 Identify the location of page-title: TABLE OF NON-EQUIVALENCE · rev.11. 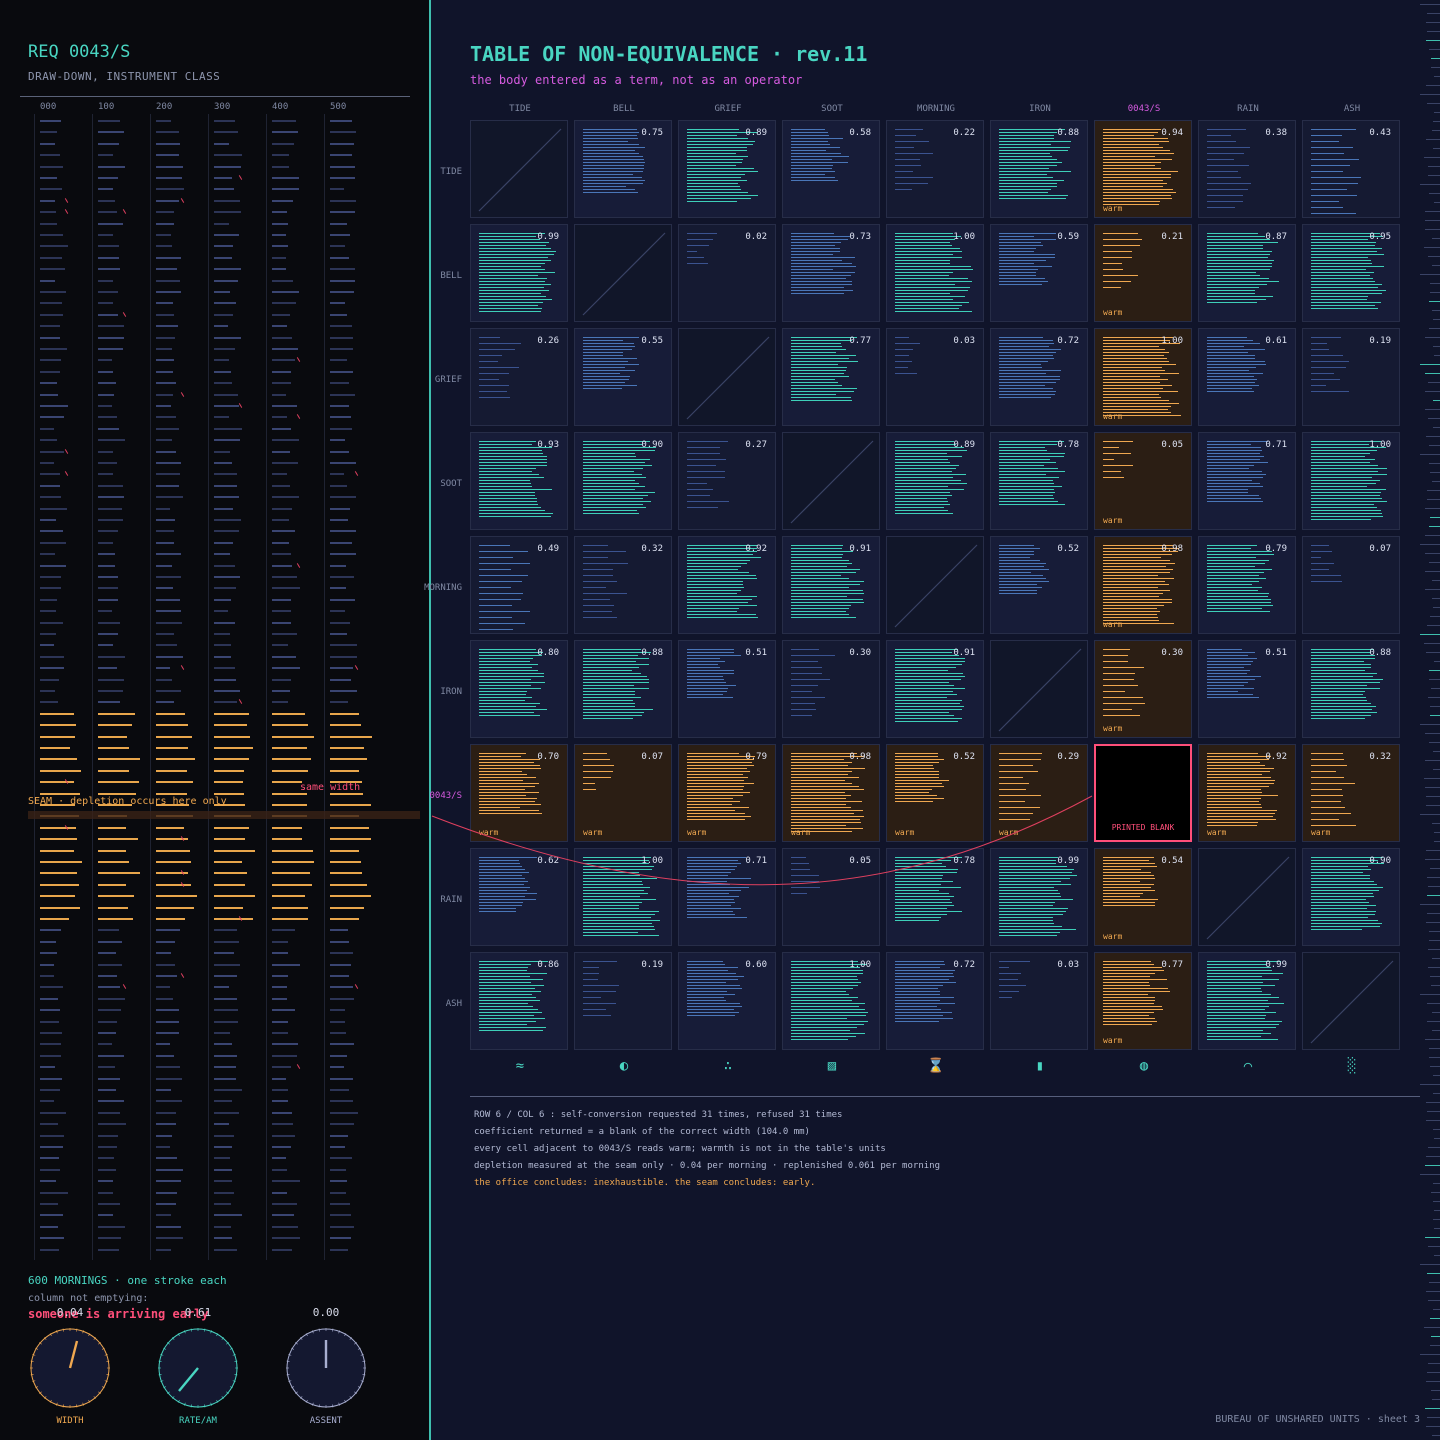
(669, 54).